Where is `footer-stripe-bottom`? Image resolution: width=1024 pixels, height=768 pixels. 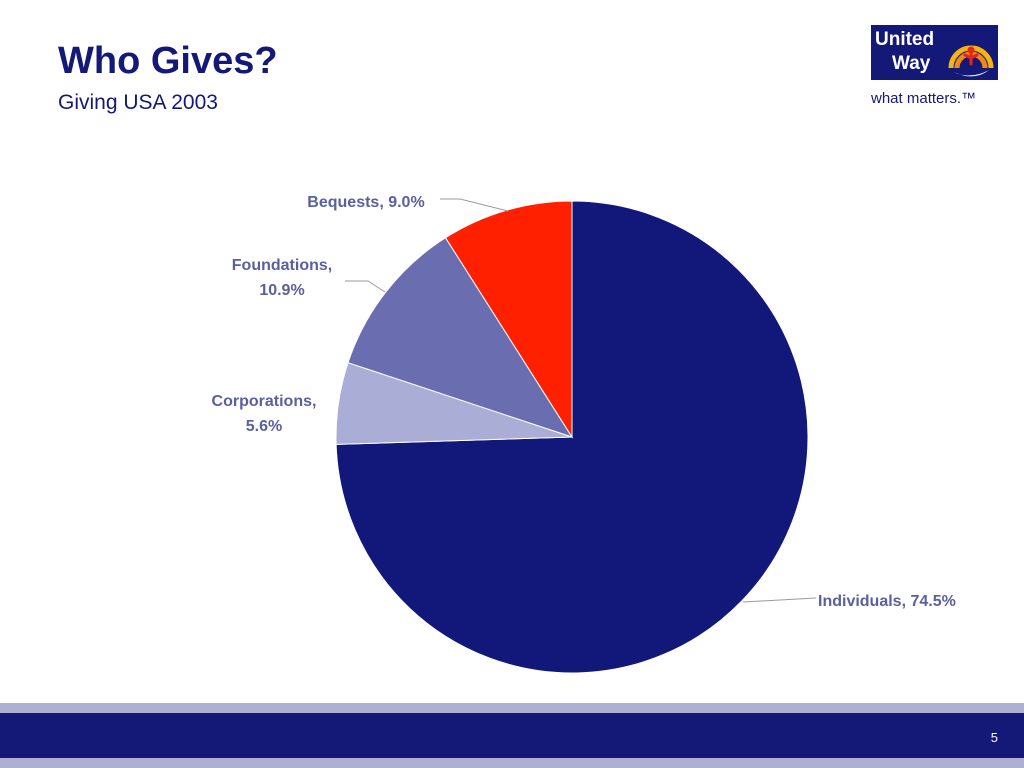
footer-stripe-bottom is located at coordinates (512, 763).